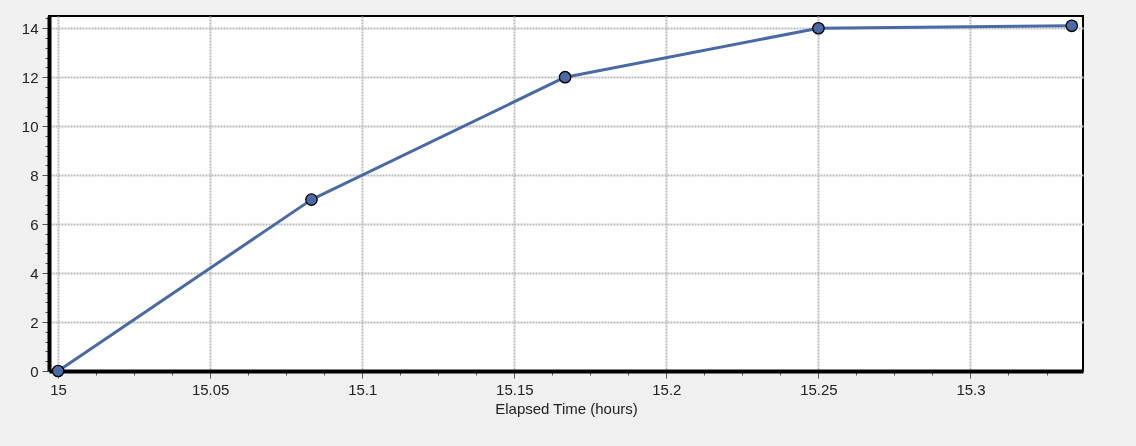  Describe the element at coordinates (819, 389) in the screenshot. I see `x-tick-label: 15.25` at that location.